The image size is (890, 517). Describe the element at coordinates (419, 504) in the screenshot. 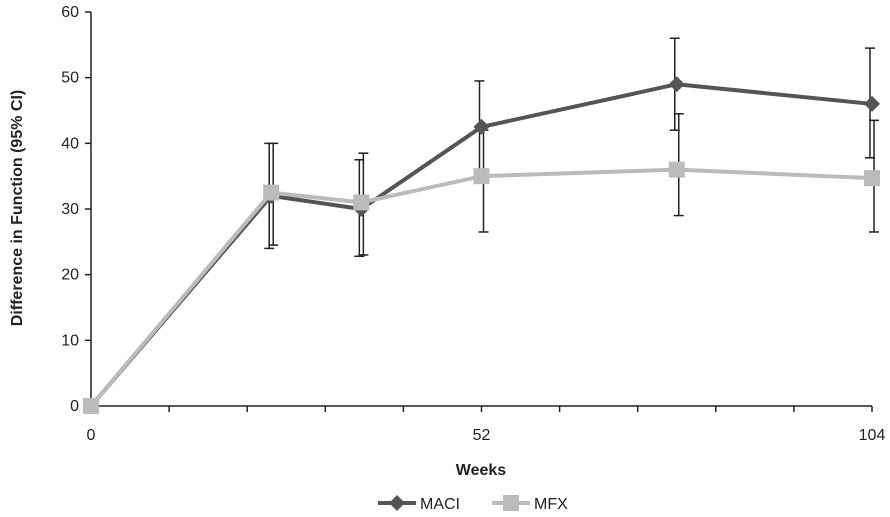

I see `legend-item-maci: MACI` at that location.